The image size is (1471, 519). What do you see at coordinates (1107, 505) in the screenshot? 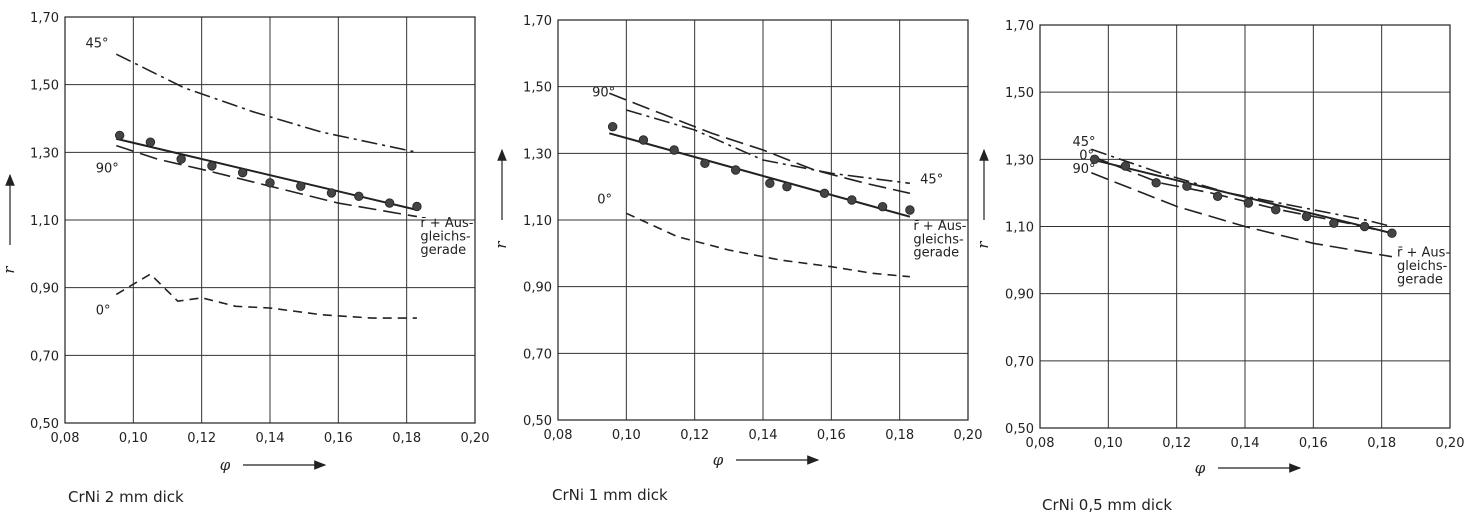
I see `chart-caption: CrNi 0,5 mm dick` at bounding box center [1107, 505].